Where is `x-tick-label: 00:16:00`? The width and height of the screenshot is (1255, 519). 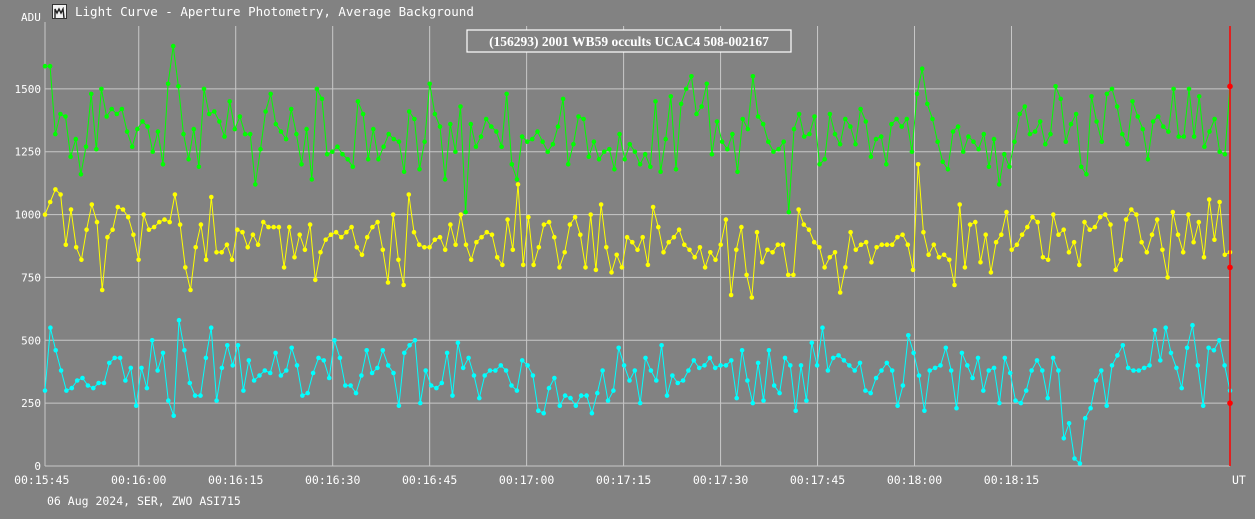 x-tick-label: 00:16:00 is located at coordinates (138, 480).